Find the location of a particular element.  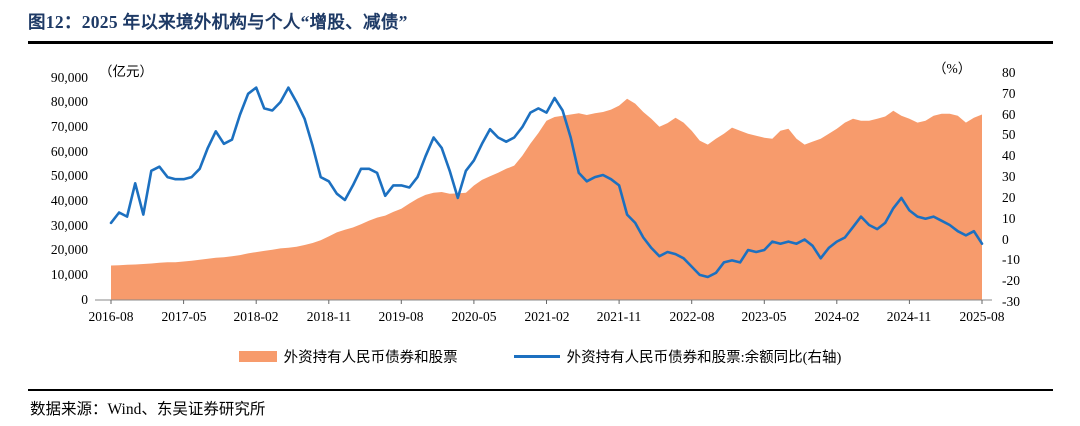

left-axis-unit: （亿元） is located at coordinates (126, 71).